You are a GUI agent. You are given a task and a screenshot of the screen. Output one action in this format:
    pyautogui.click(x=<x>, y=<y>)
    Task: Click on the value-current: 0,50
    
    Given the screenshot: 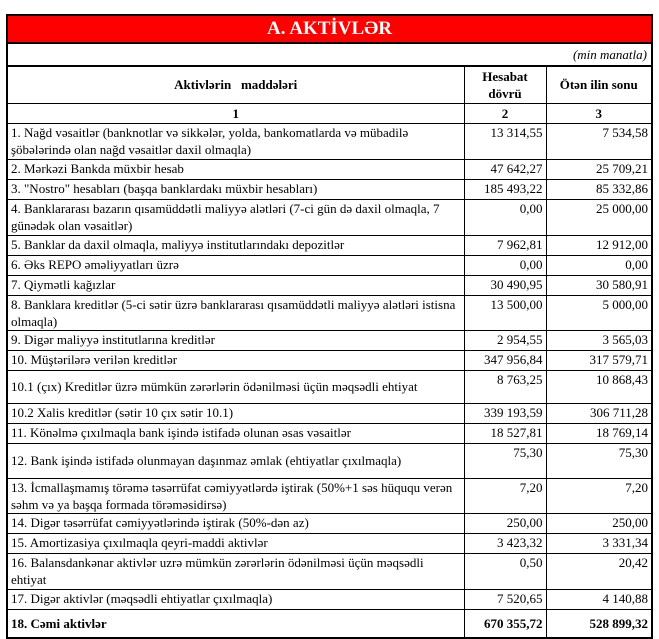 What is the action you would take?
    pyautogui.click(x=505, y=571)
    